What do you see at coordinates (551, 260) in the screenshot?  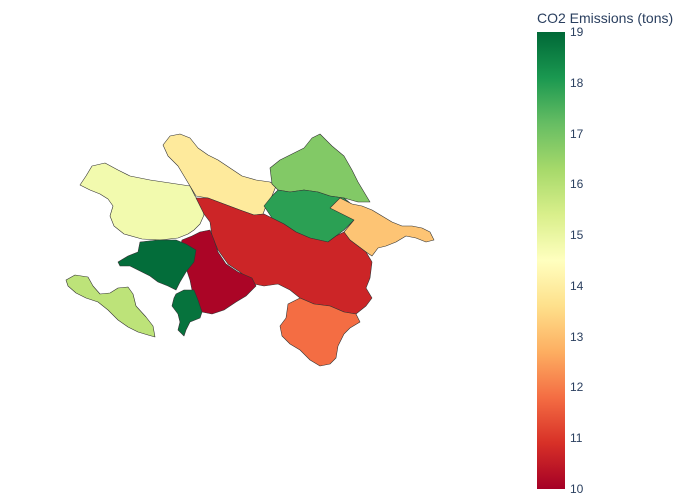 I see `colorbar` at bounding box center [551, 260].